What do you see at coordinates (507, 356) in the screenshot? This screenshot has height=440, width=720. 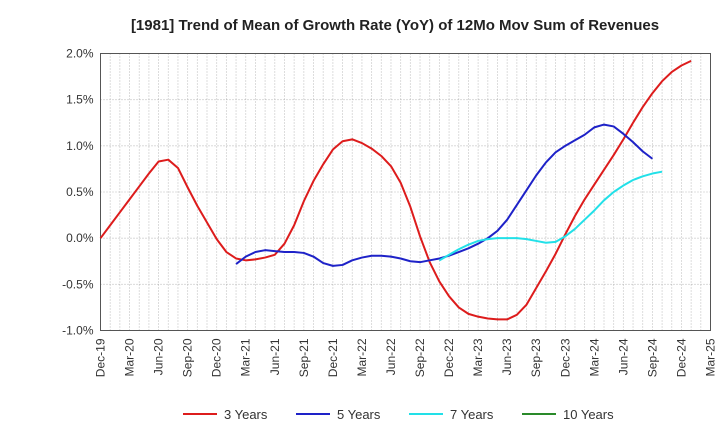 I see `x-tick-label: Jun-23` at bounding box center [507, 356].